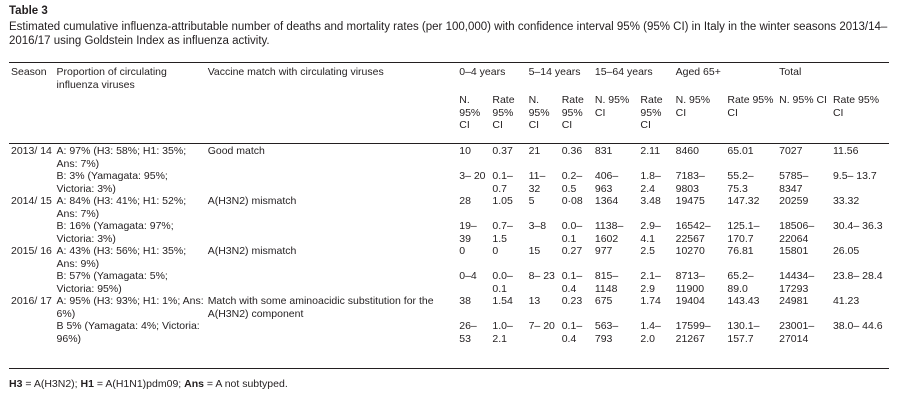 The image size is (916, 409). What do you see at coordinates (541, 276) in the screenshot?
I see `value-cell: 8– 23` at bounding box center [541, 276].